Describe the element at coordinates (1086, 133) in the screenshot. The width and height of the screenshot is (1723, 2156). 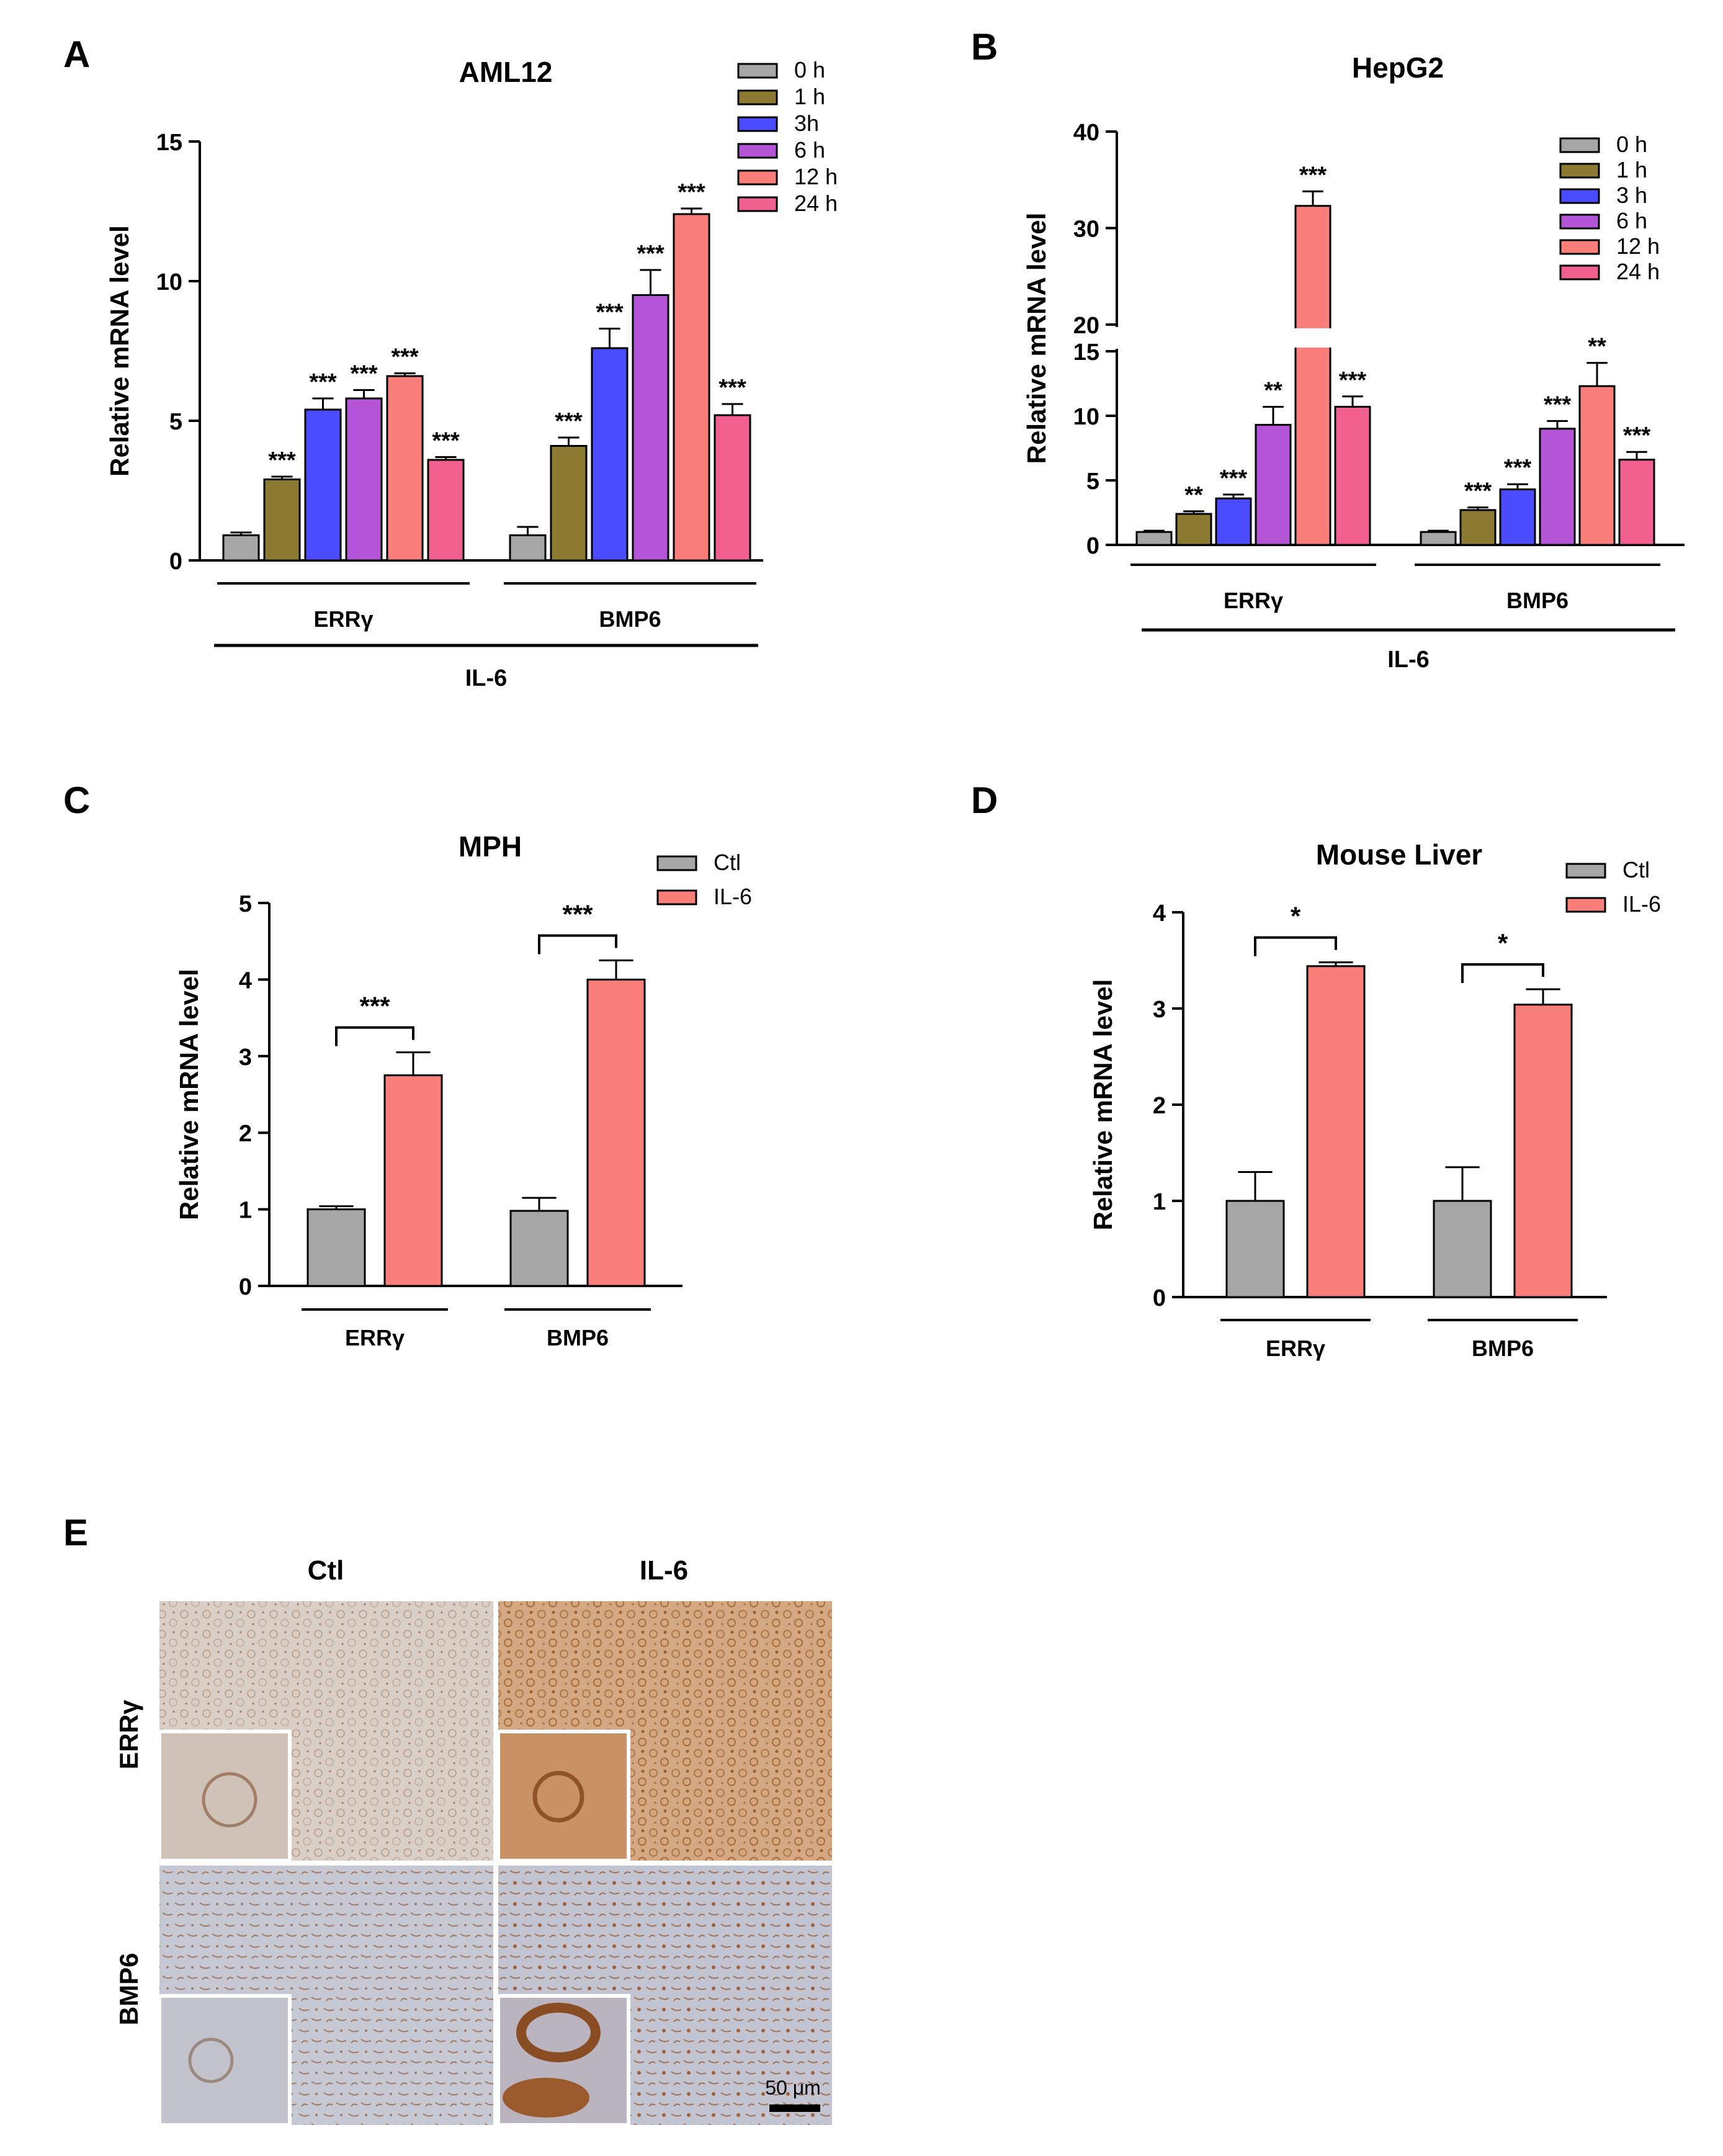
I see `y-tick-label: 40` at that location.